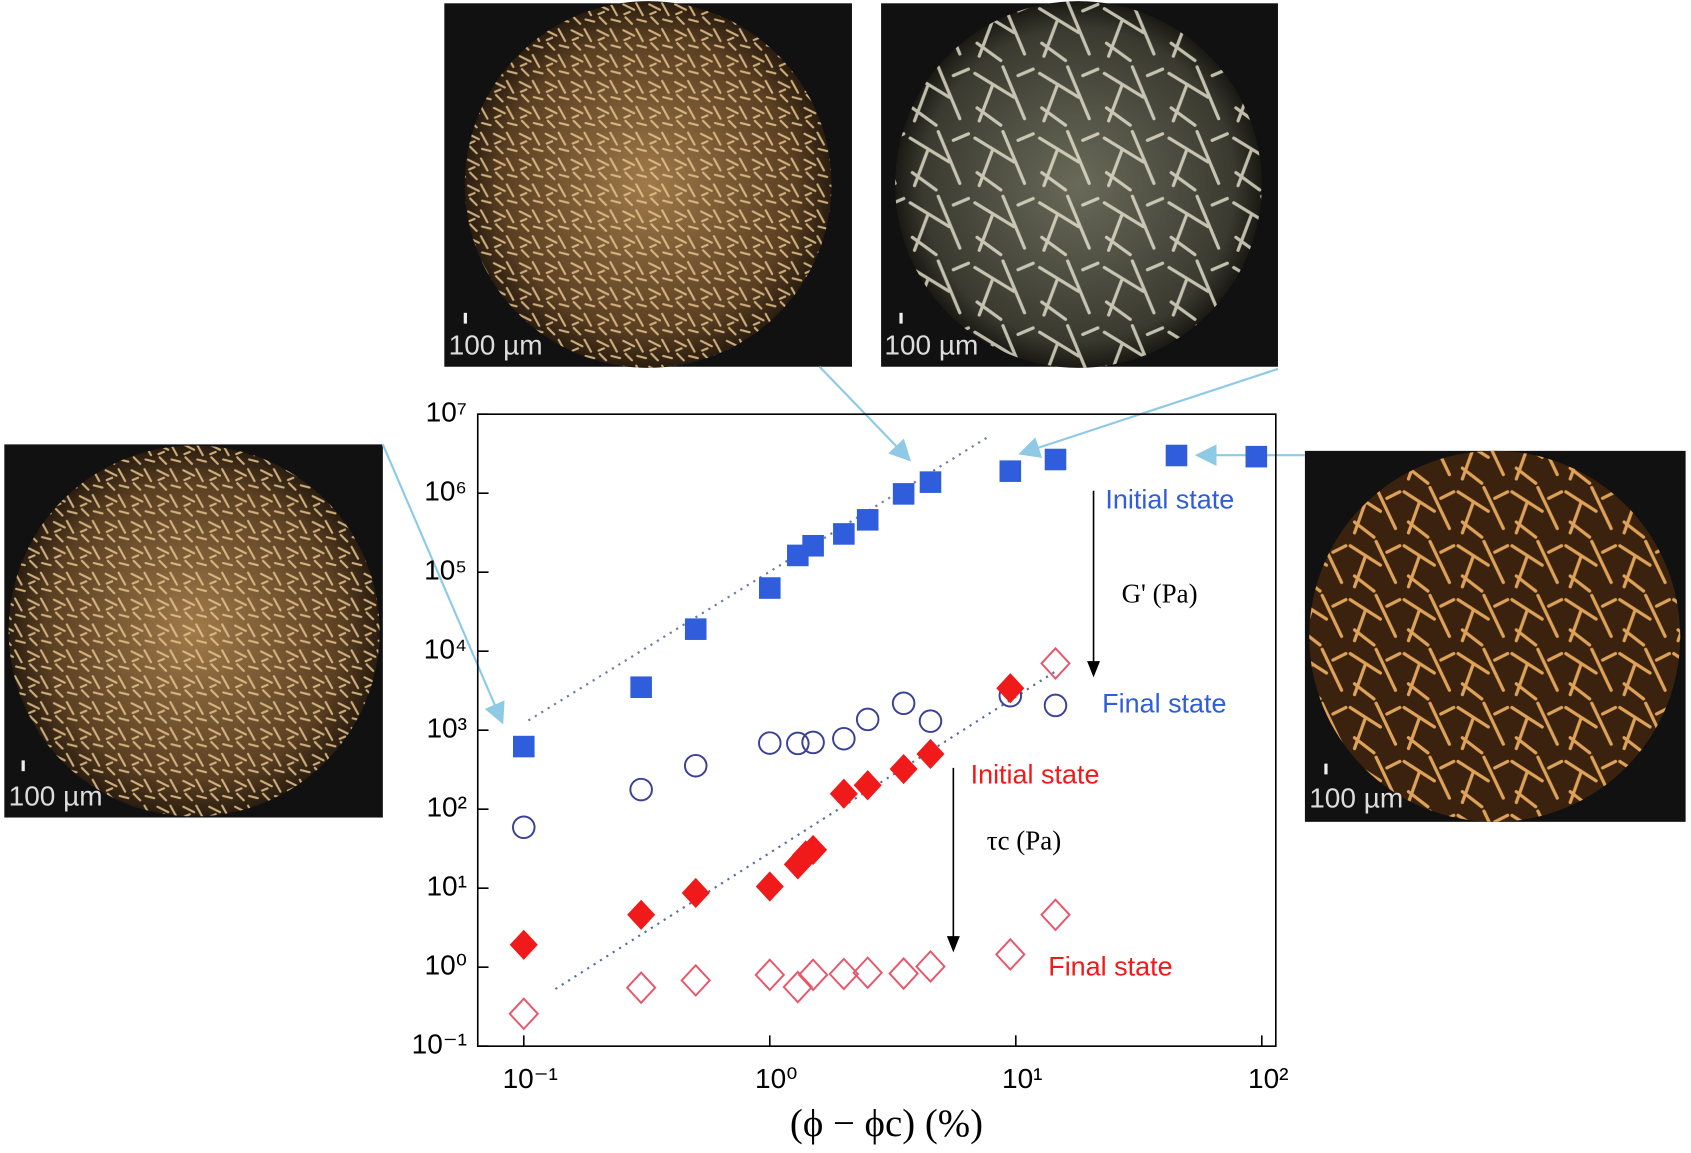 The height and width of the screenshot is (1153, 1691). What do you see at coordinates (445, 491) in the screenshot?
I see `y-tick-label: 10⁶` at bounding box center [445, 491].